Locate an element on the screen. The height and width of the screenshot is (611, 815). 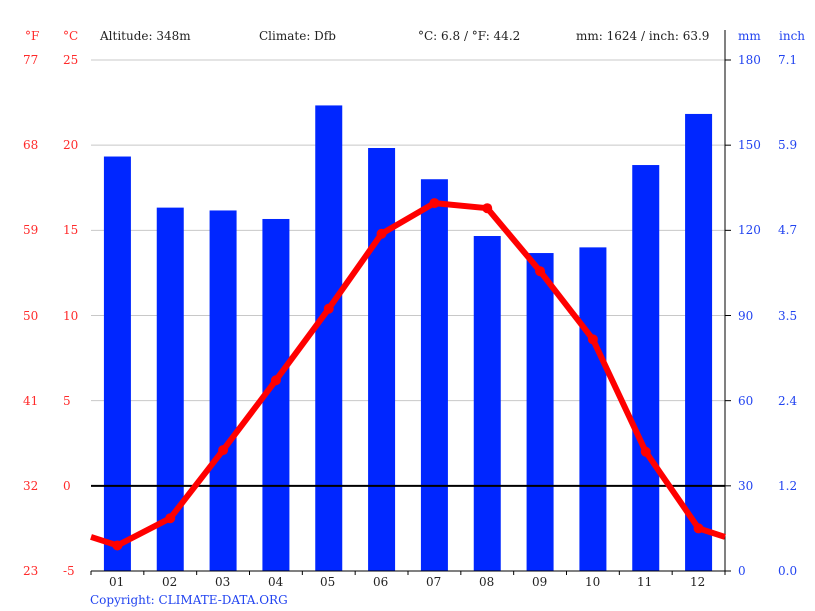
month-label: 01 is located at coordinates (117, 582).